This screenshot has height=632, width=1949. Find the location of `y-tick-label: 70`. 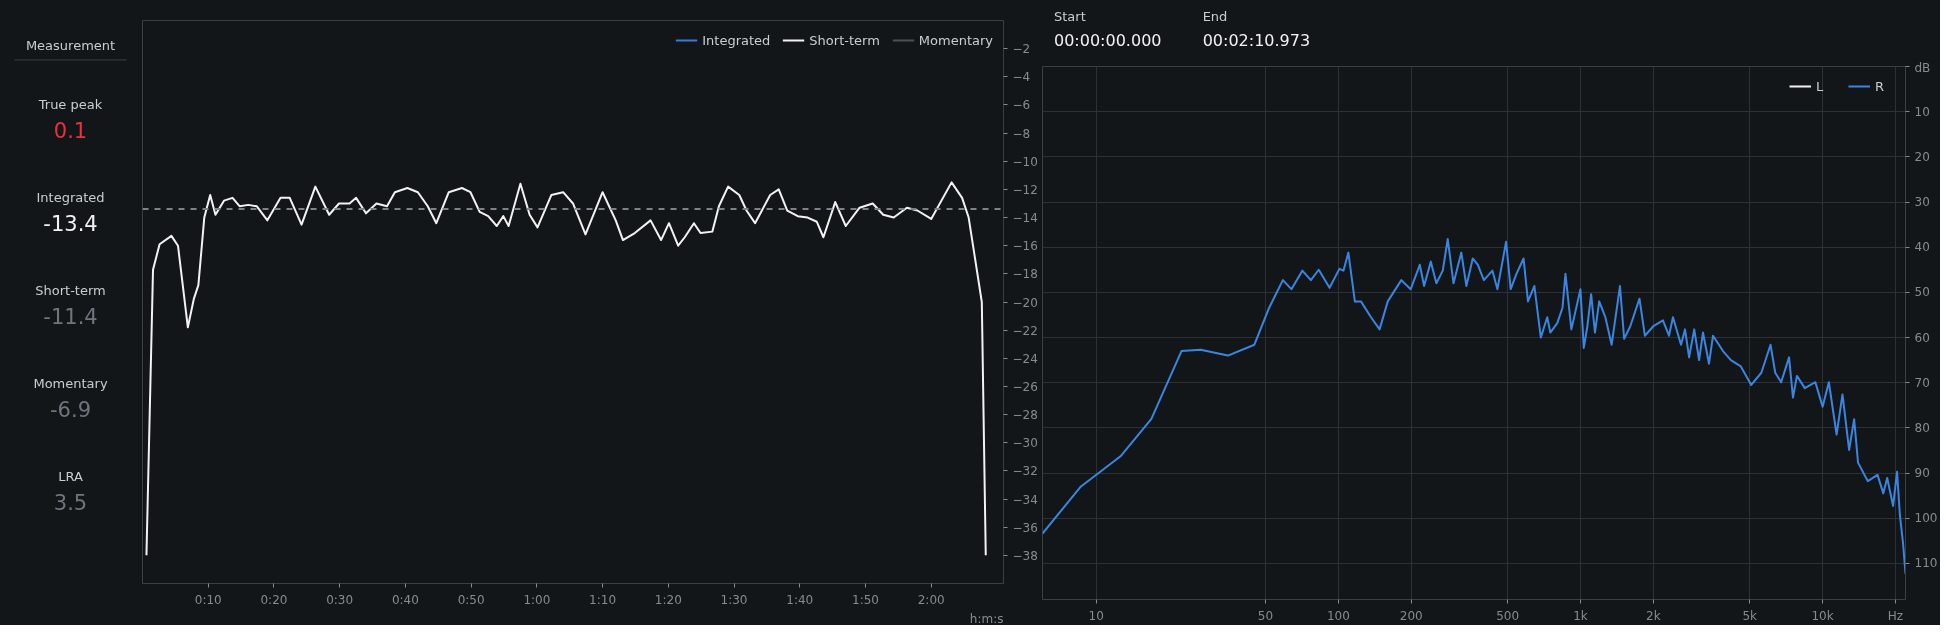

y-tick-label: 70 is located at coordinates (1922, 382).